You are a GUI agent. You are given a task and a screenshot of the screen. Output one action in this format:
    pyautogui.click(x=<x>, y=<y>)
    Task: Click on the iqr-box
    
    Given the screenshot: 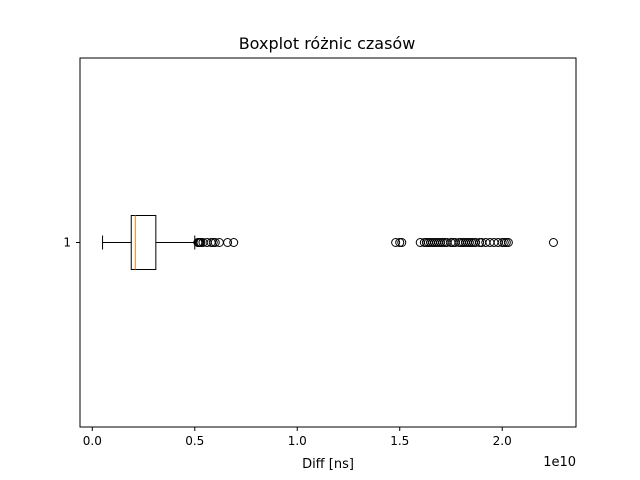 What is the action you would take?
    pyautogui.click(x=143, y=242)
    